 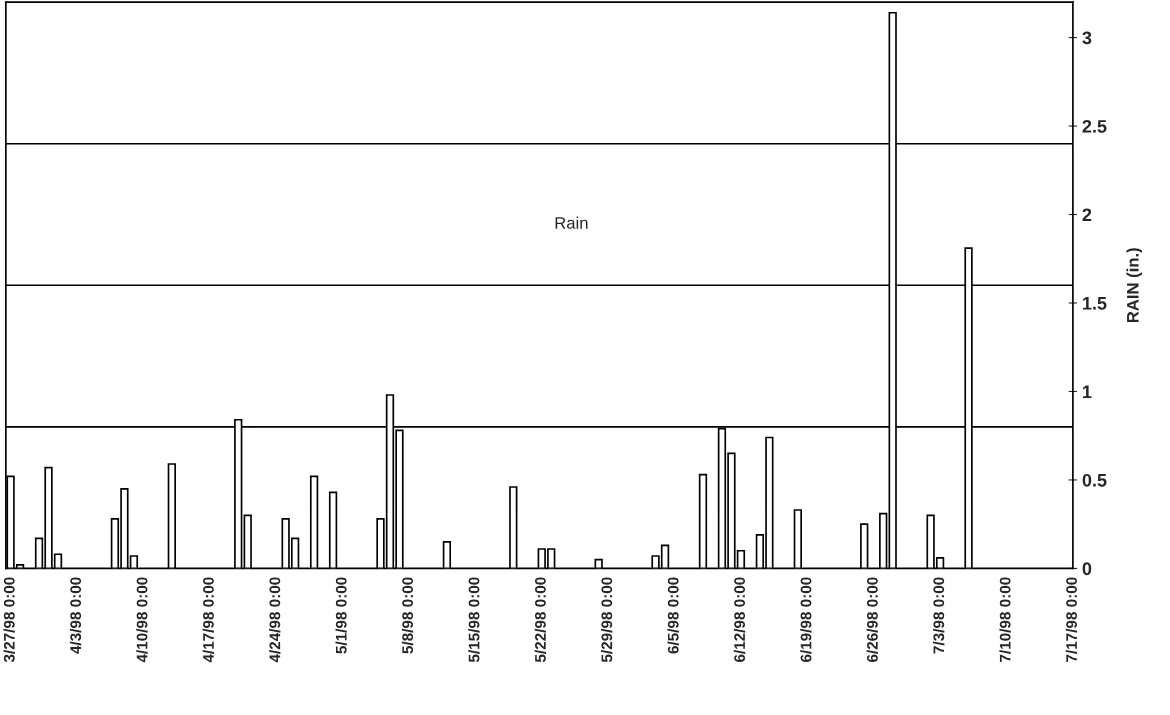 What do you see at coordinates (208, 620) in the screenshot?
I see `x-tick-label: 4/17/98 0:00` at bounding box center [208, 620].